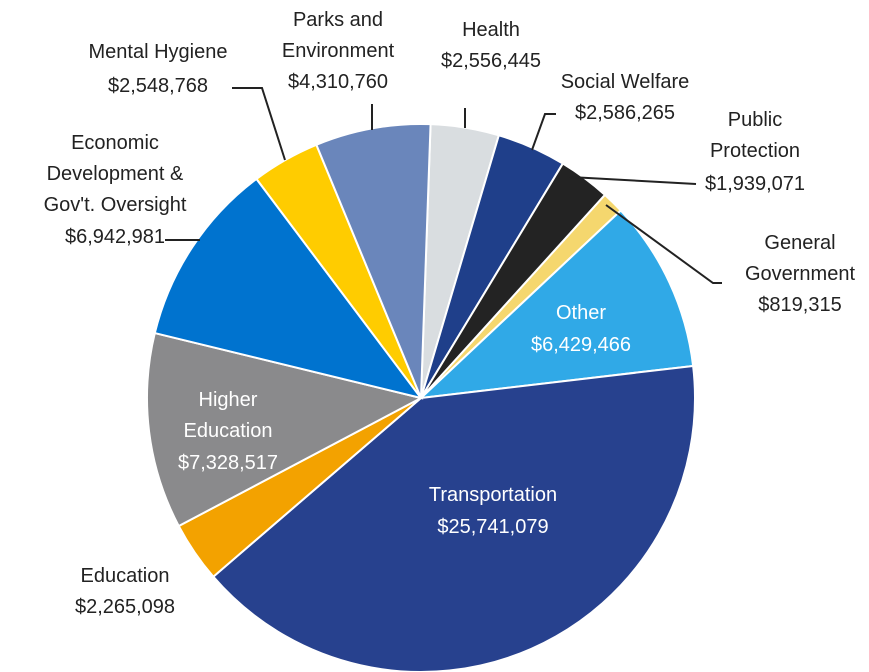 The width and height of the screenshot is (869, 672). What do you see at coordinates (338, 35) in the screenshot?
I see `slice-label: Parks and Environment` at bounding box center [338, 35].